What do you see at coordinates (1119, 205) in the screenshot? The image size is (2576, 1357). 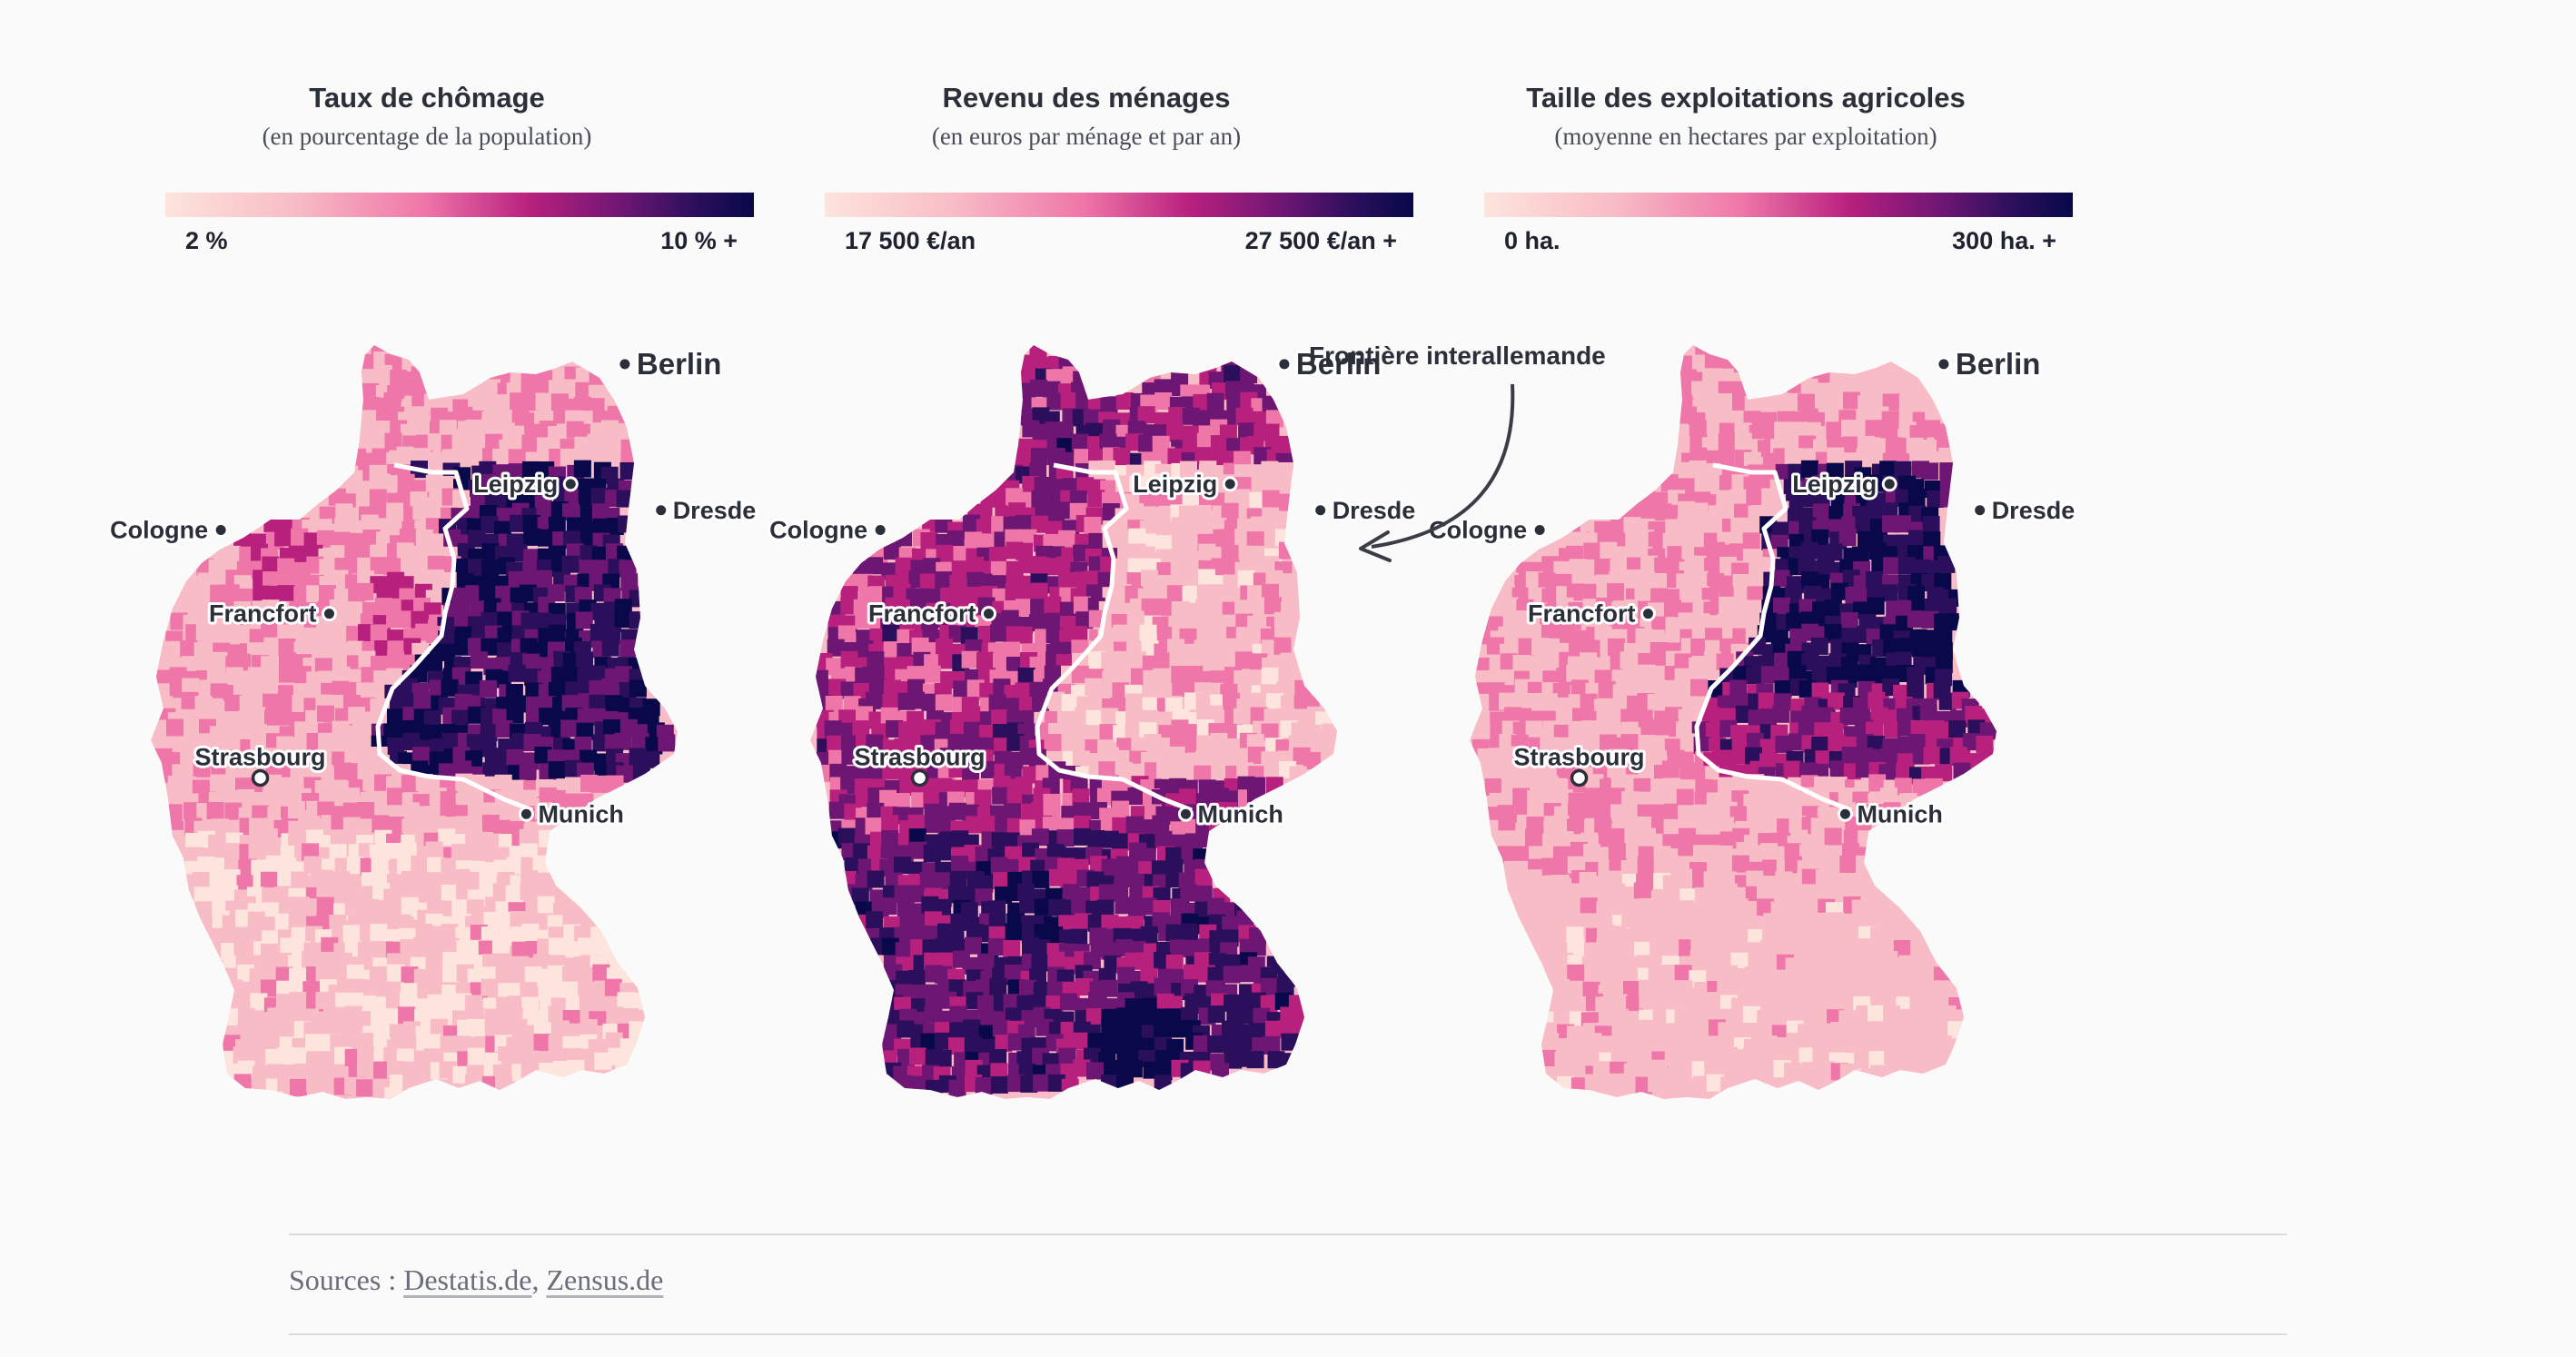 I see `color-legend-bar` at bounding box center [1119, 205].